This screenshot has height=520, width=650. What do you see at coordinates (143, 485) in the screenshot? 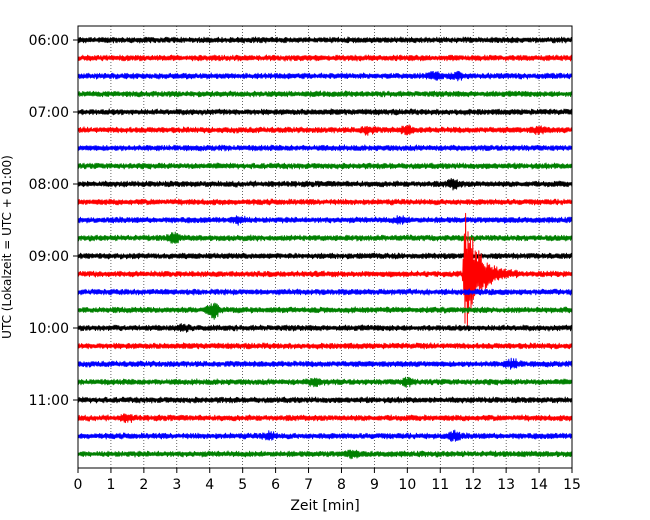
I see `x-tick-label: 2` at bounding box center [143, 485].